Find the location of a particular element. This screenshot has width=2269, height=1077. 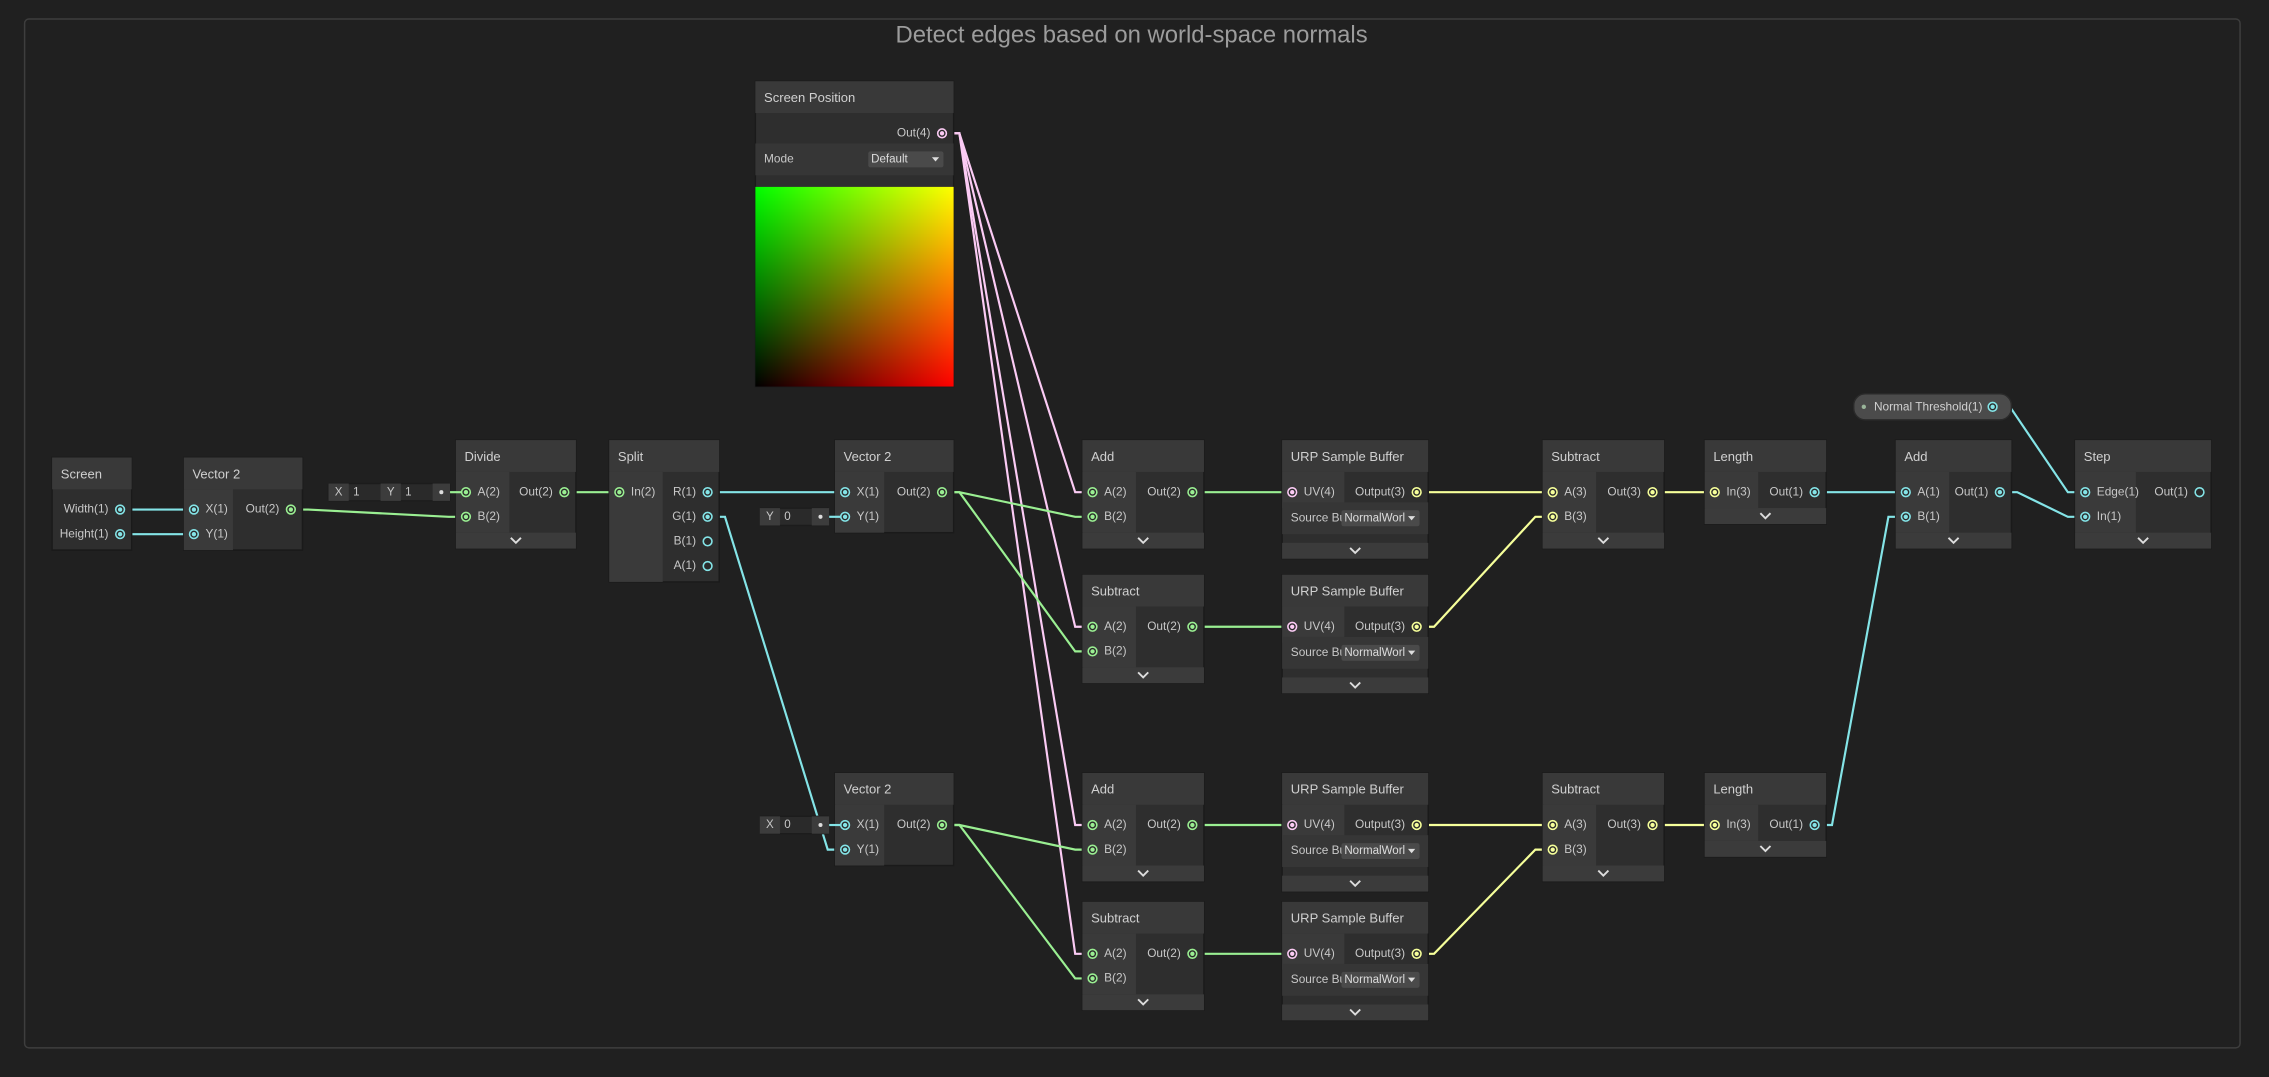

node-title: Step is located at coordinates (2097, 456).